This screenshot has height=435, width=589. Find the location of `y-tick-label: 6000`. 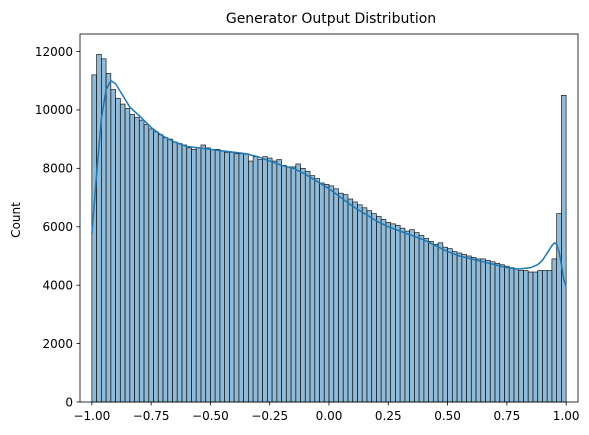

y-tick-label: 6000 is located at coordinates (57, 227).